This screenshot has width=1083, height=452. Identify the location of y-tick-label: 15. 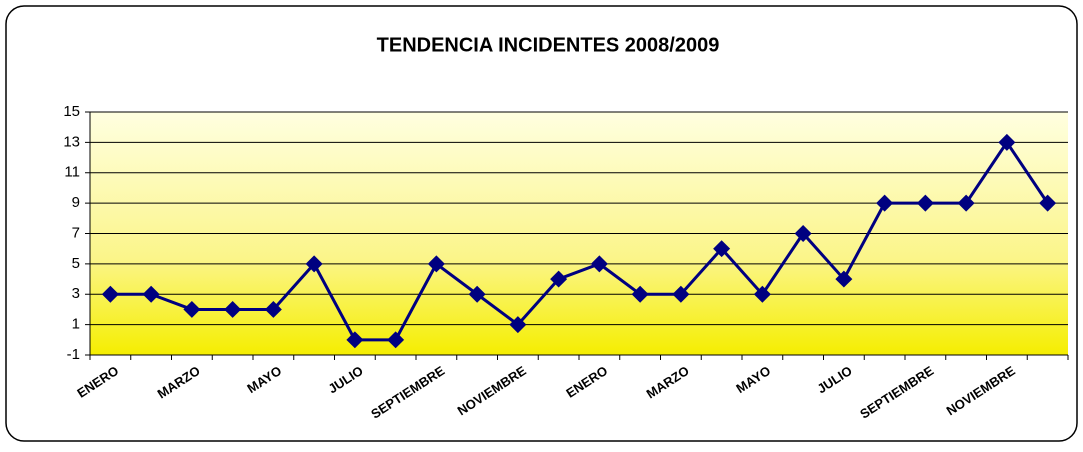
(71, 111).